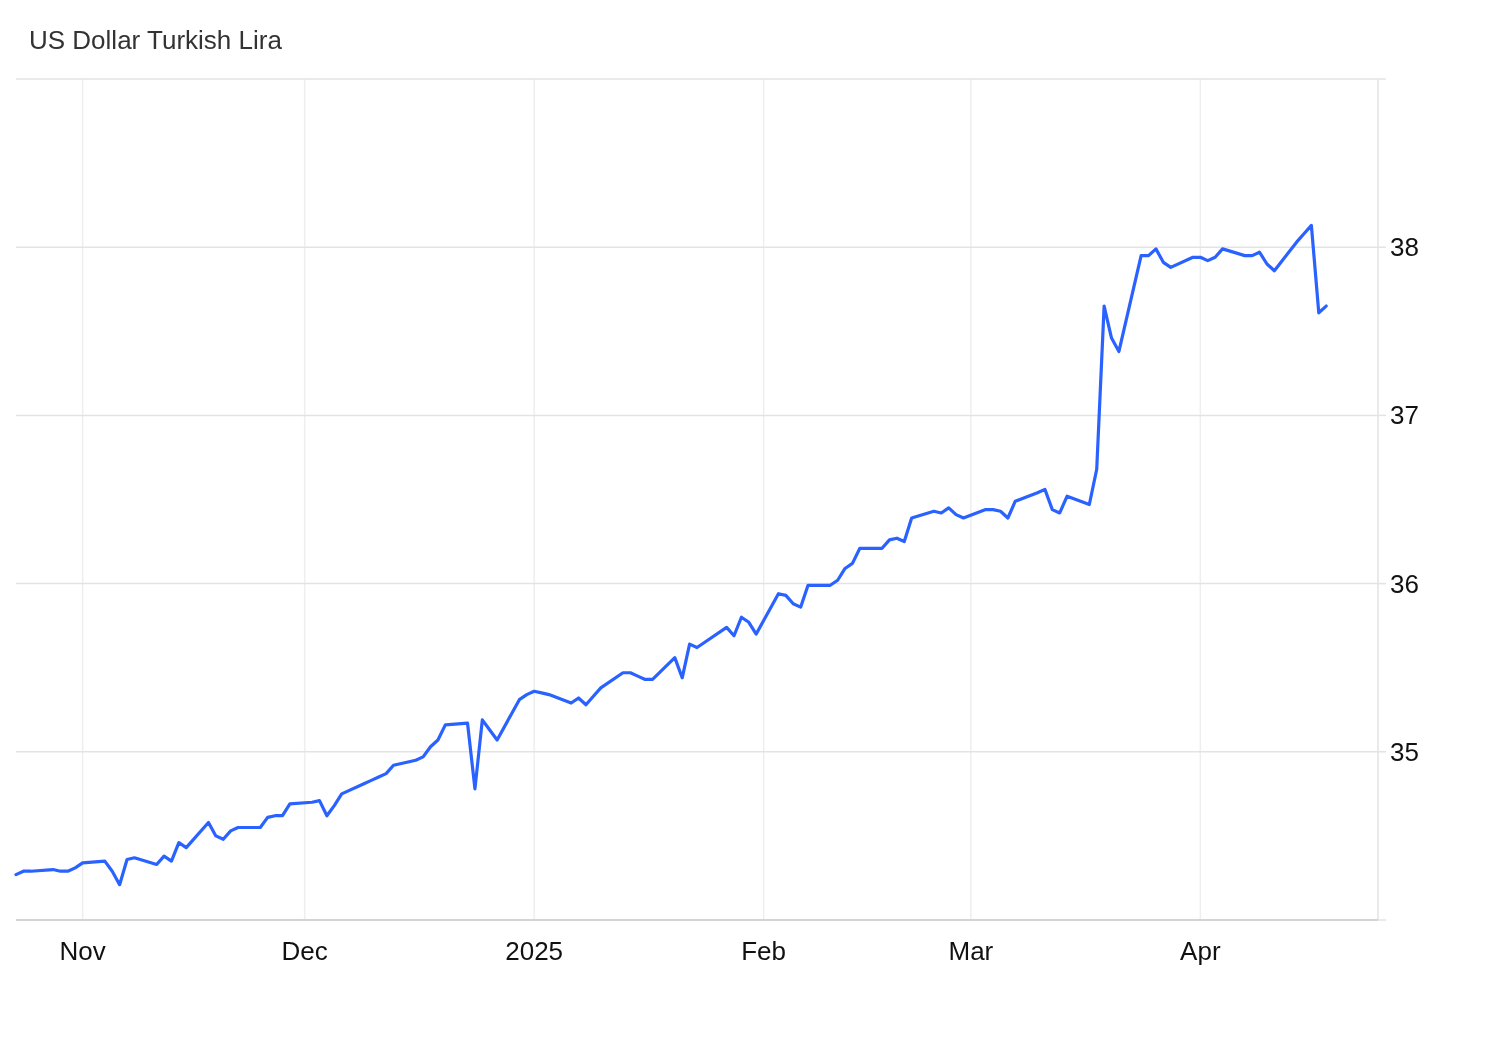  Describe the element at coordinates (1404, 583) in the screenshot. I see `y-tick-label: 36` at that location.